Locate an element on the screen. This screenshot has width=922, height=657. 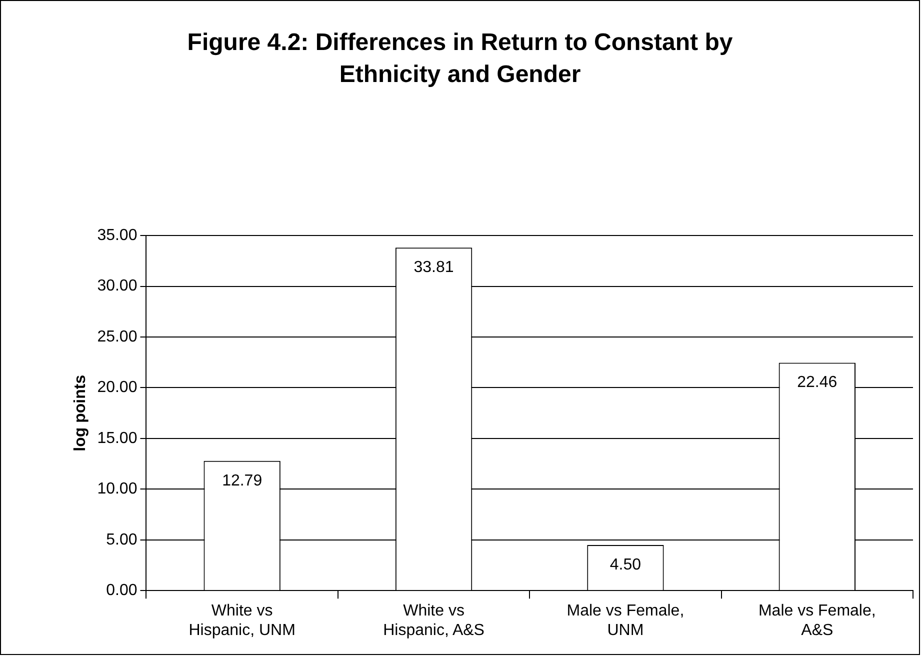
y-tick-label: 30.00 is located at coordinates (117, 286).